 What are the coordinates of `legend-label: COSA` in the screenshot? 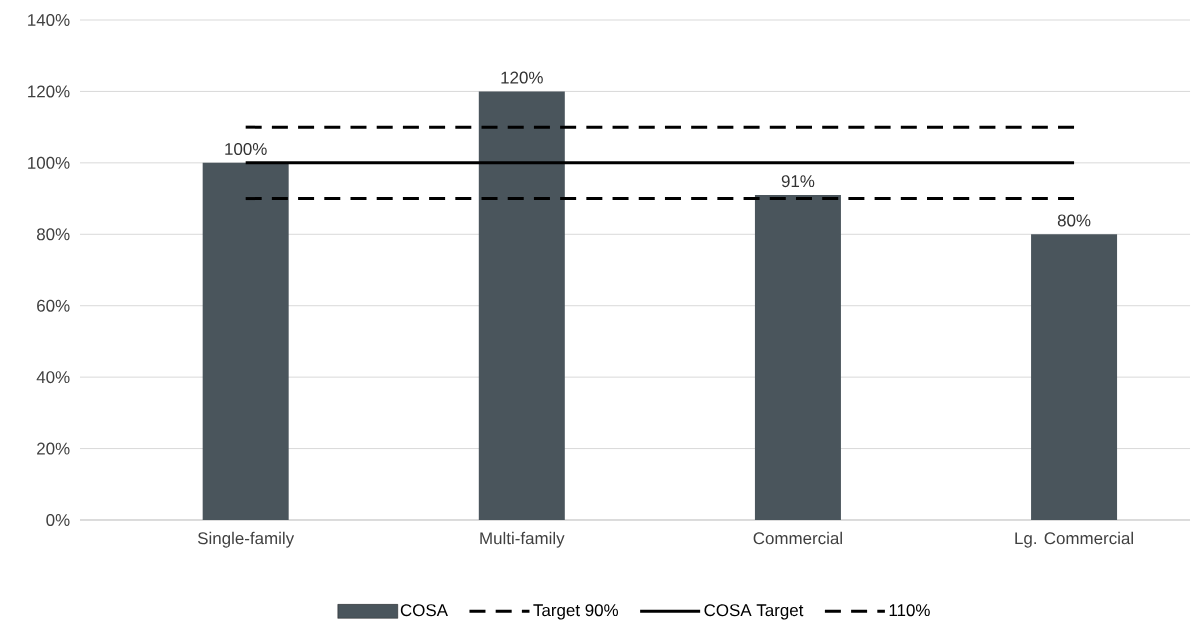 It's located at (424, 610).